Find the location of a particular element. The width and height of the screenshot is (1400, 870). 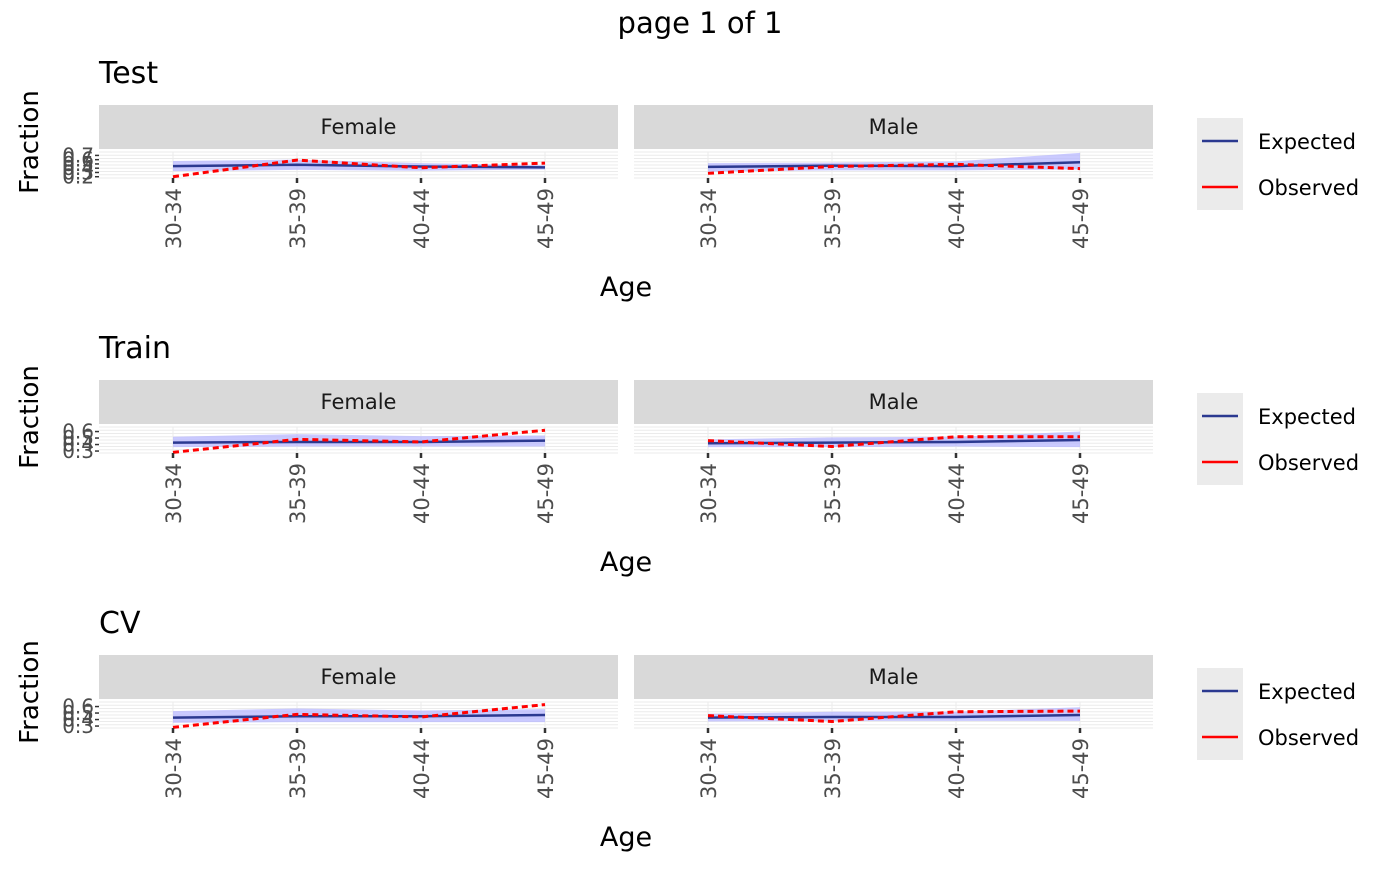

chart-title: CV is located at coordinates (120, 623).